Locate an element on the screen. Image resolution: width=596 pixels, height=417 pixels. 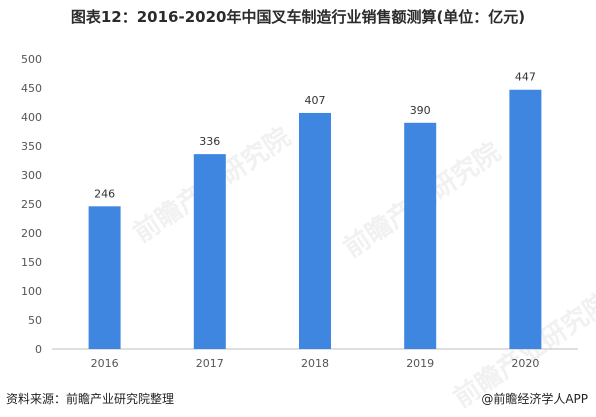
data-label: 390 is located at coordinates (420, 110).